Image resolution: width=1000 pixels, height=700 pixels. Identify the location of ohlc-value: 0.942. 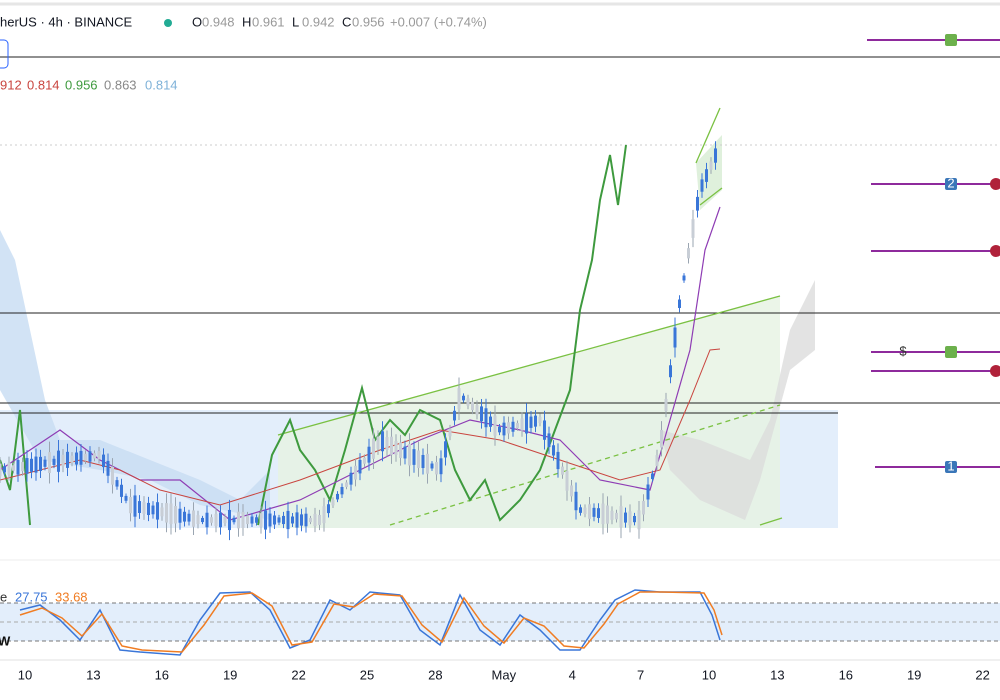
(318, 21).